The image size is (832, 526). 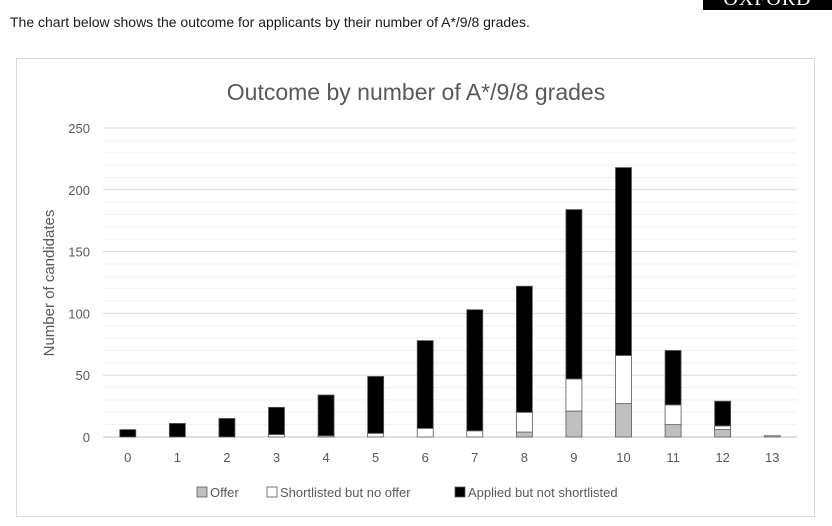 What do you see at coordinates (767, 5) in the screenshot?
I see `oxford-logo: OXFORD` at bounding box center [767, 5].